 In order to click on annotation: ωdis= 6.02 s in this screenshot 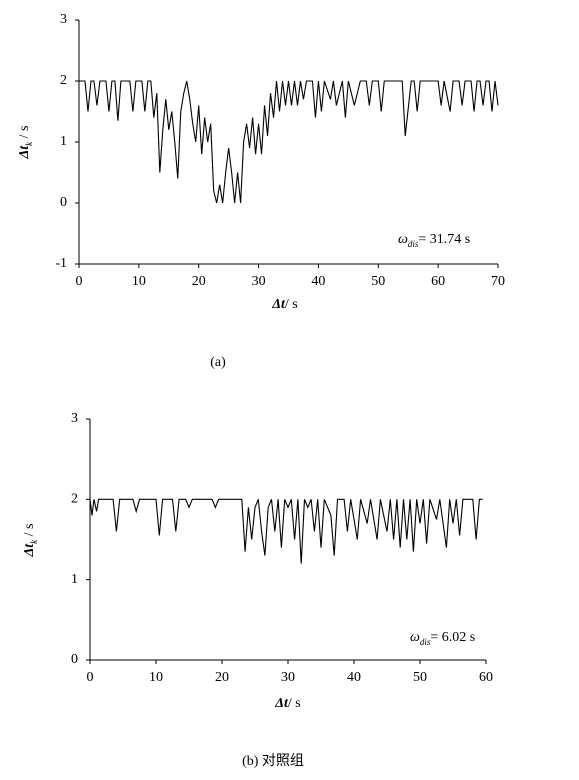, I will do `click(442, 638)`.